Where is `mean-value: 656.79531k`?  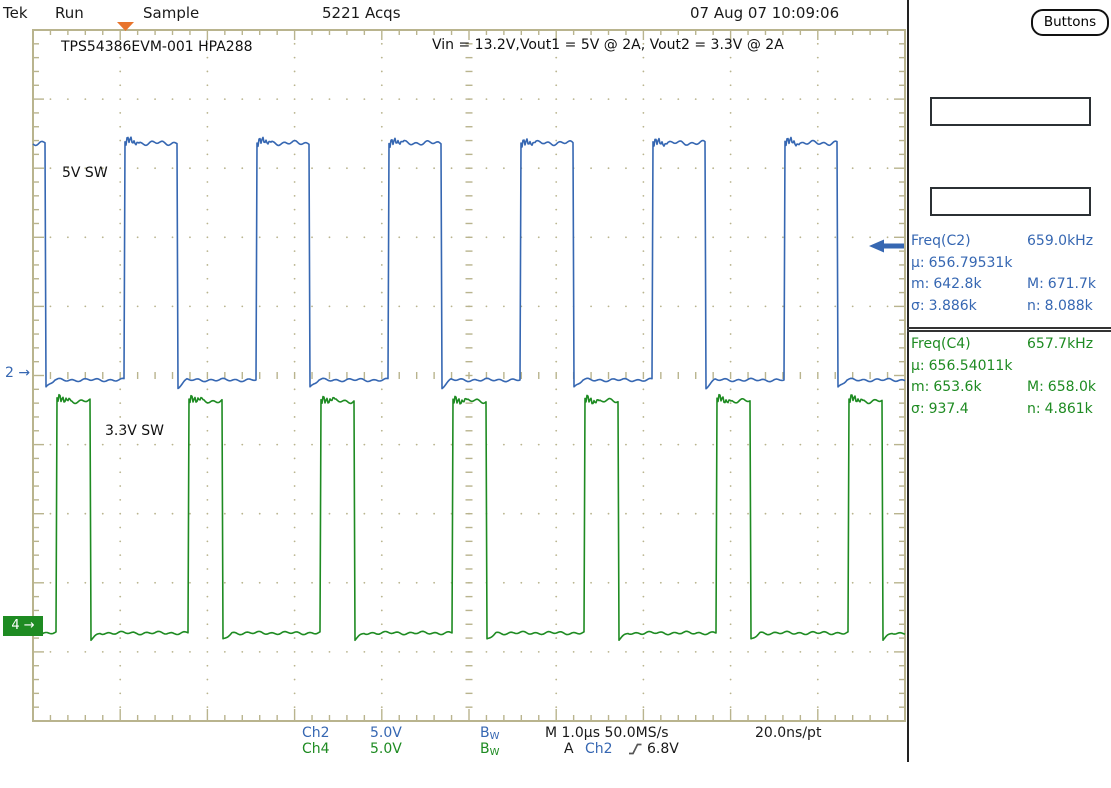
mean-value: 656.79531k is located at coordinates (970, 262).